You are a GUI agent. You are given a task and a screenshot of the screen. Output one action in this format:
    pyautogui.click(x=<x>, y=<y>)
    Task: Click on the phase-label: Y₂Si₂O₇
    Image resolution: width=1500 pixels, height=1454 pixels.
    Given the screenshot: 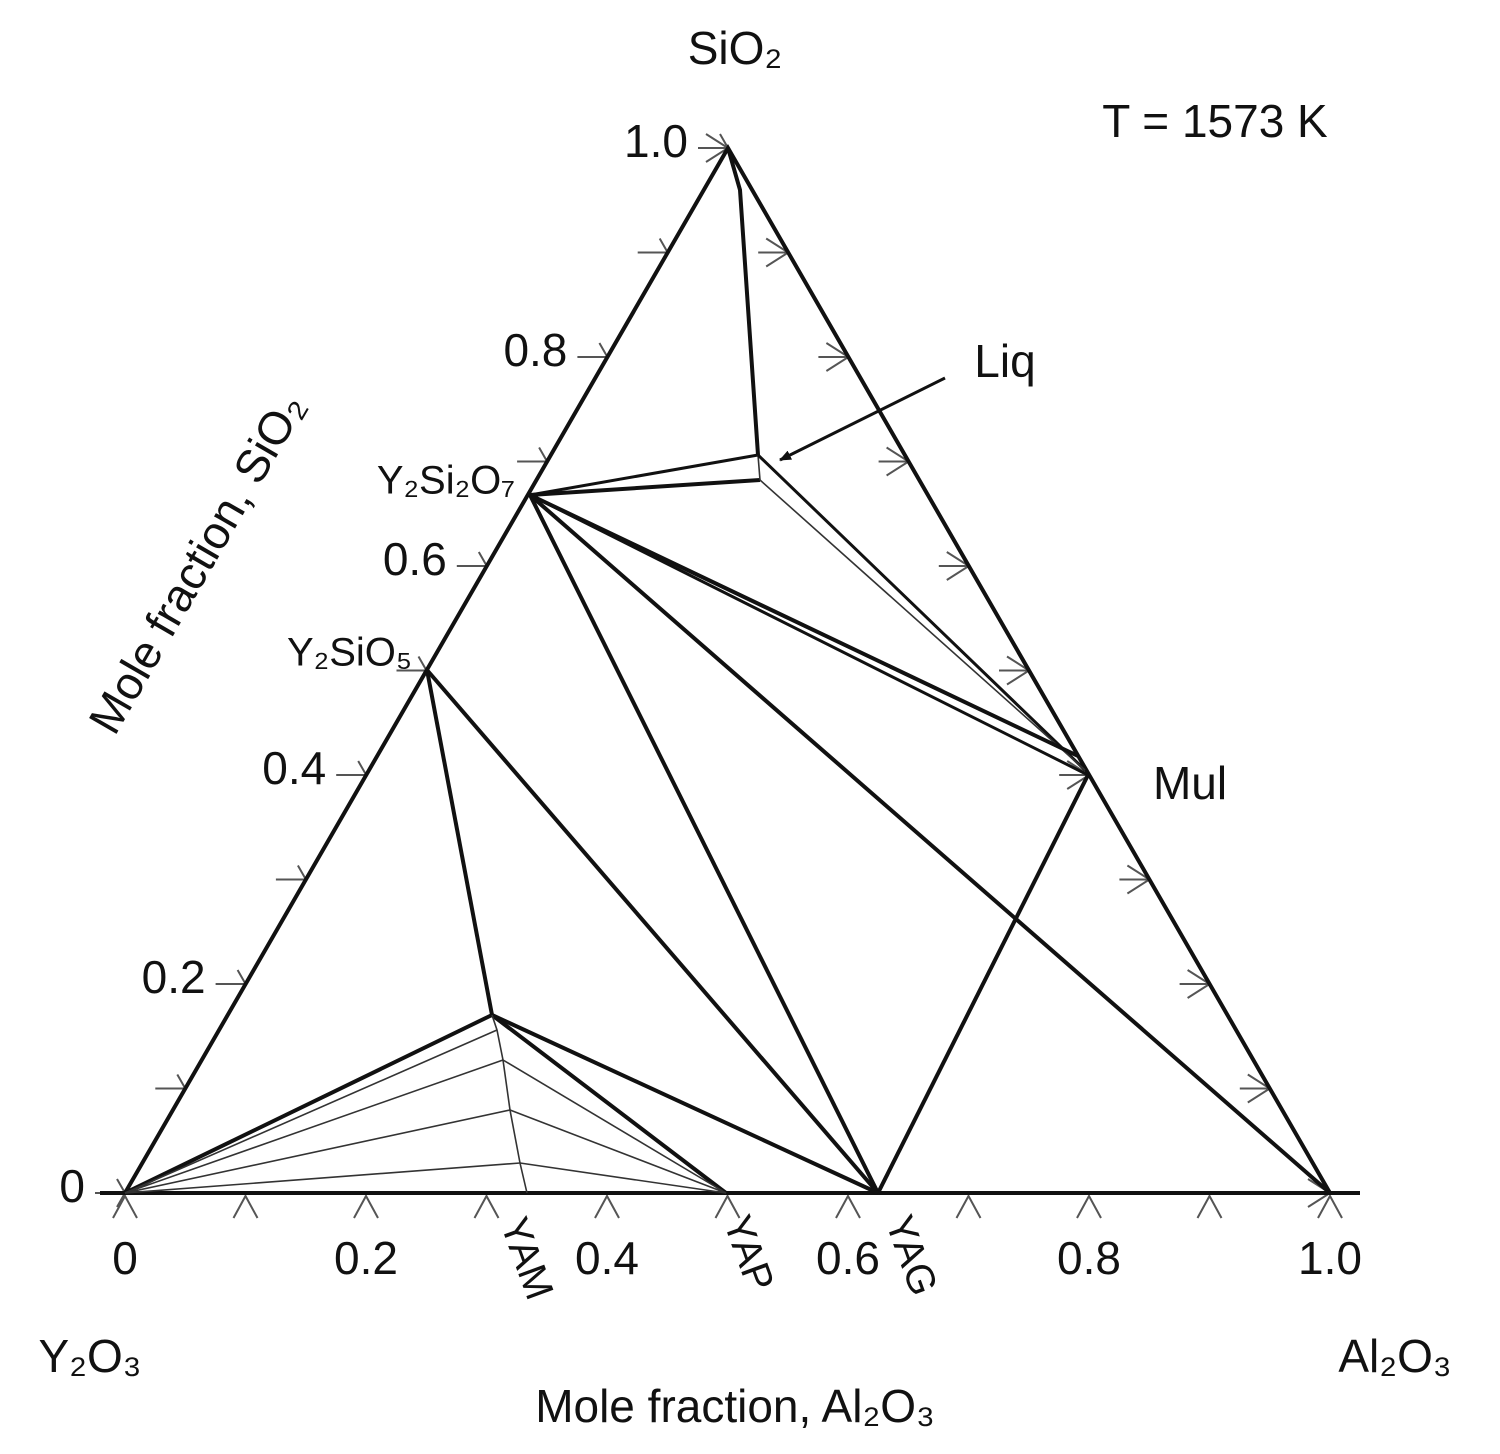 What is the action you would take?
    pyautogui.click(x=446, y=481)
    